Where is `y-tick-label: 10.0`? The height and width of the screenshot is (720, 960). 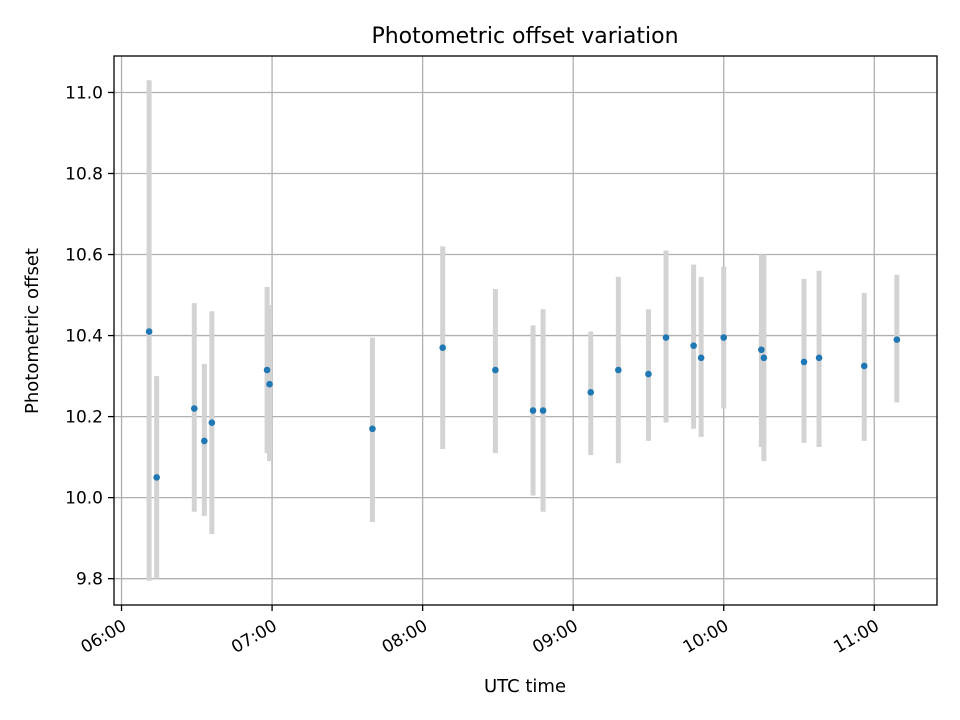 y-tick-label: 10.0 is located at coordinates (84, 499).